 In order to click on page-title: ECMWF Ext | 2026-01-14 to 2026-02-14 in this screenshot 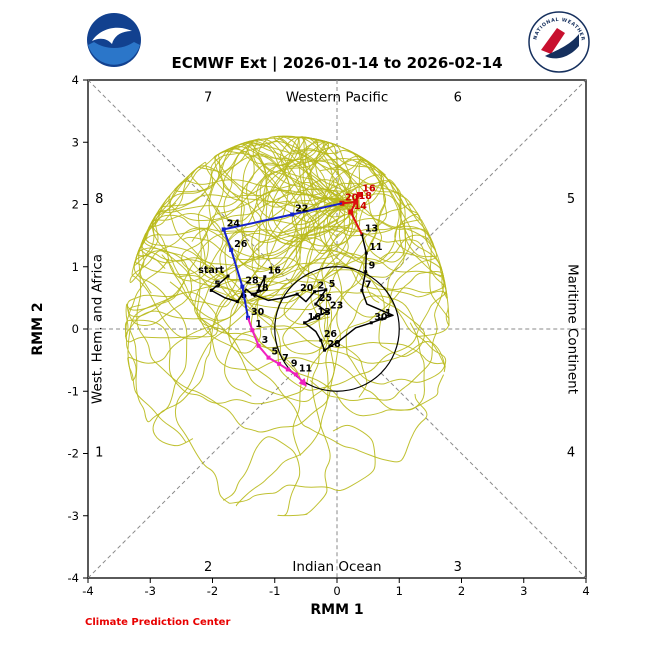, I will do `click(336, 63)`.